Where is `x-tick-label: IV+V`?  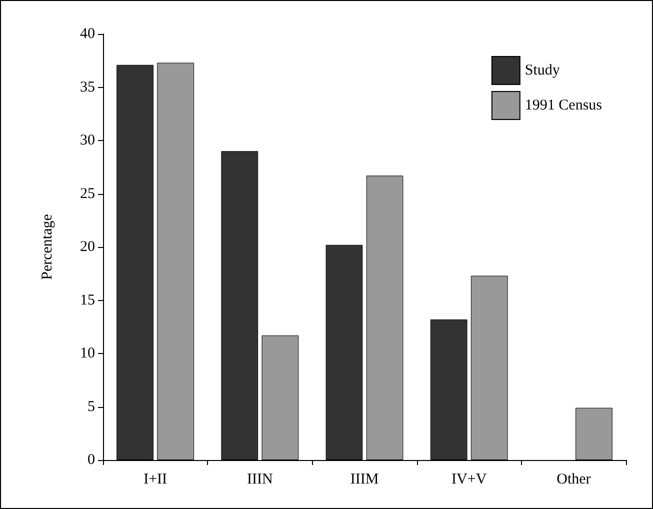 x-tick-label: IV+V is located at coordinates (469, 480).